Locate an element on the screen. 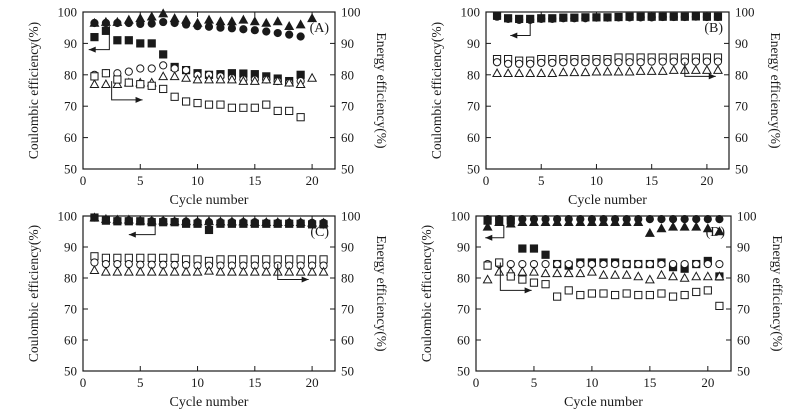 The image size is (800, 417). y-tick-label-right: 50 is located at coordinates (347, 169).